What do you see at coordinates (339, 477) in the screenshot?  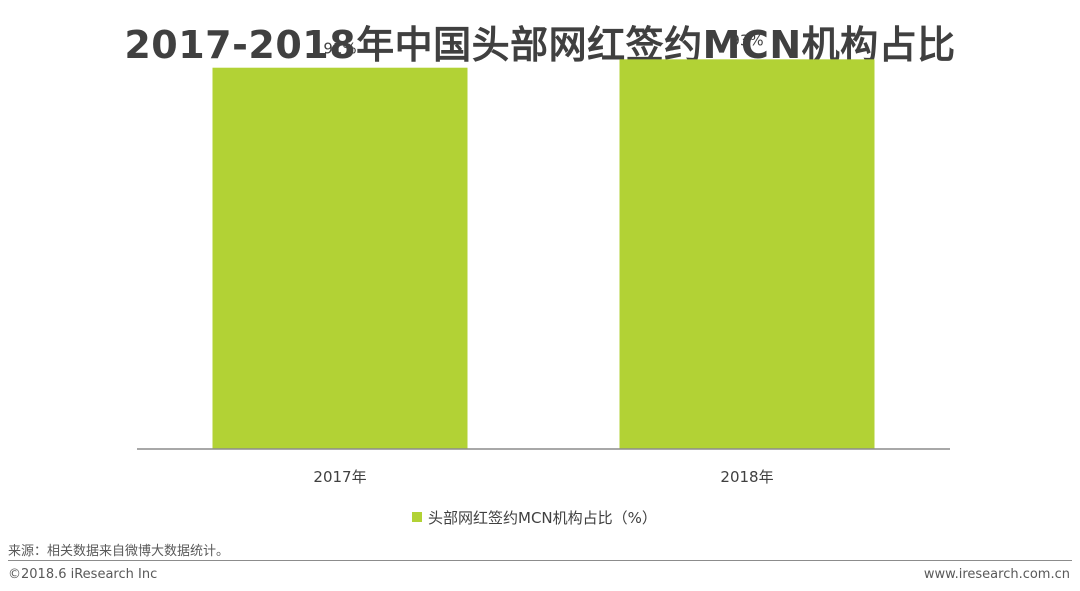 I see `x-tick-label-0: 2017年` at bounding box center [339, 477].